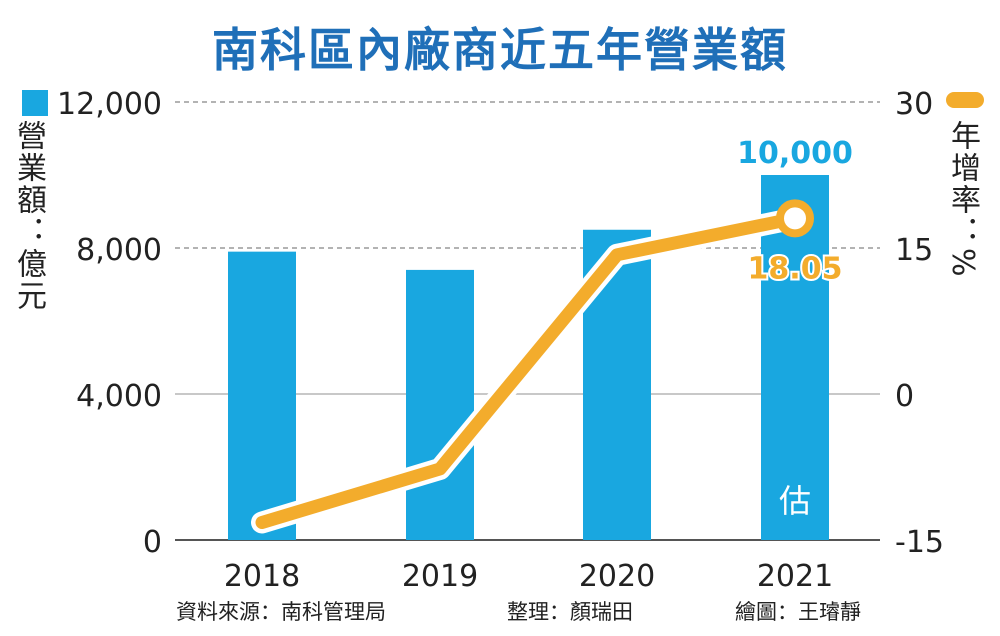 Image resolution: width=1000 pixels, height=636 pixels. Describe the element at coordinates (904, 396) in the screenshot. I see `right-tick-label: 0` at that location.